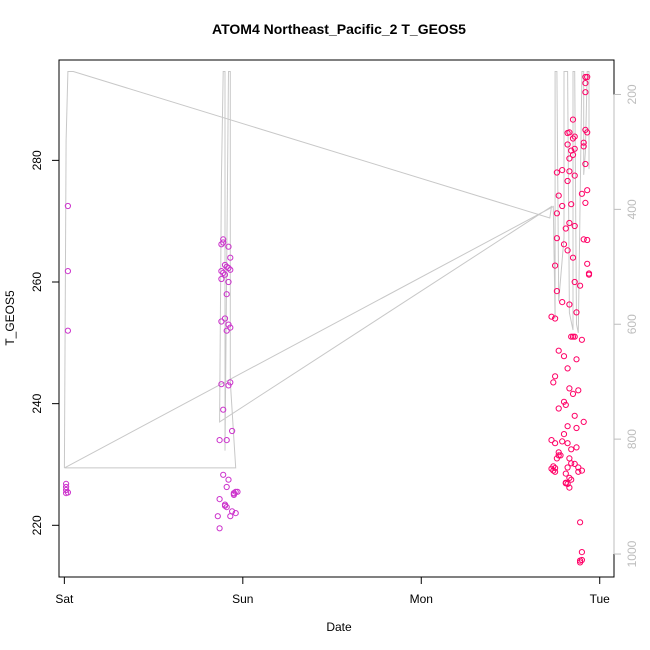 This screenshot has width=650, height=650. I want to click on y-axis: 220 240 260 280, so click(45, 342).